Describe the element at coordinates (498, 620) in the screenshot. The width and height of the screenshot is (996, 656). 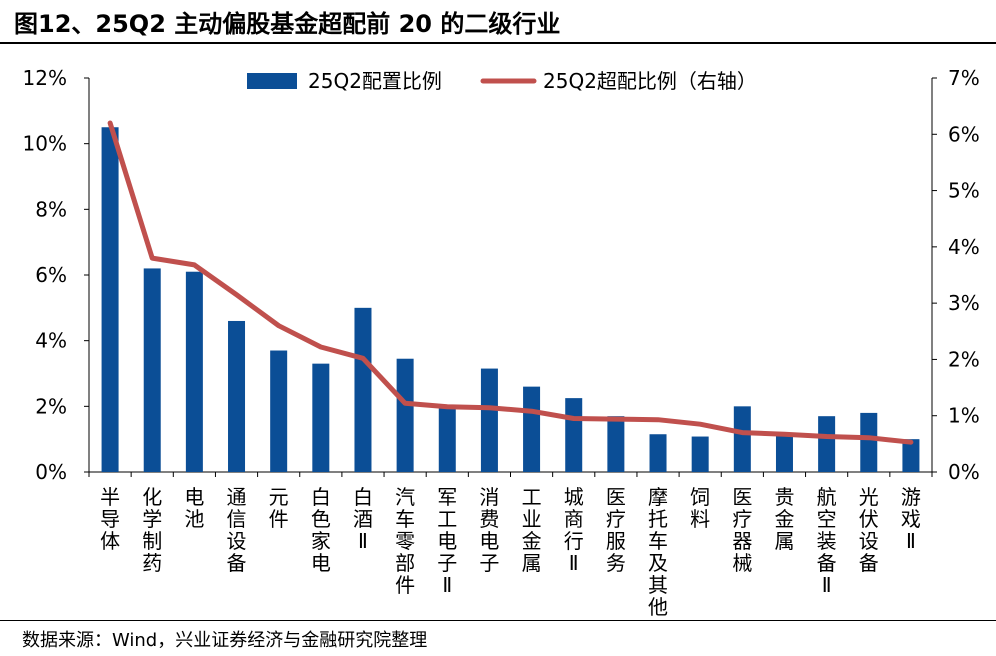
I see `source-divider` at that location.